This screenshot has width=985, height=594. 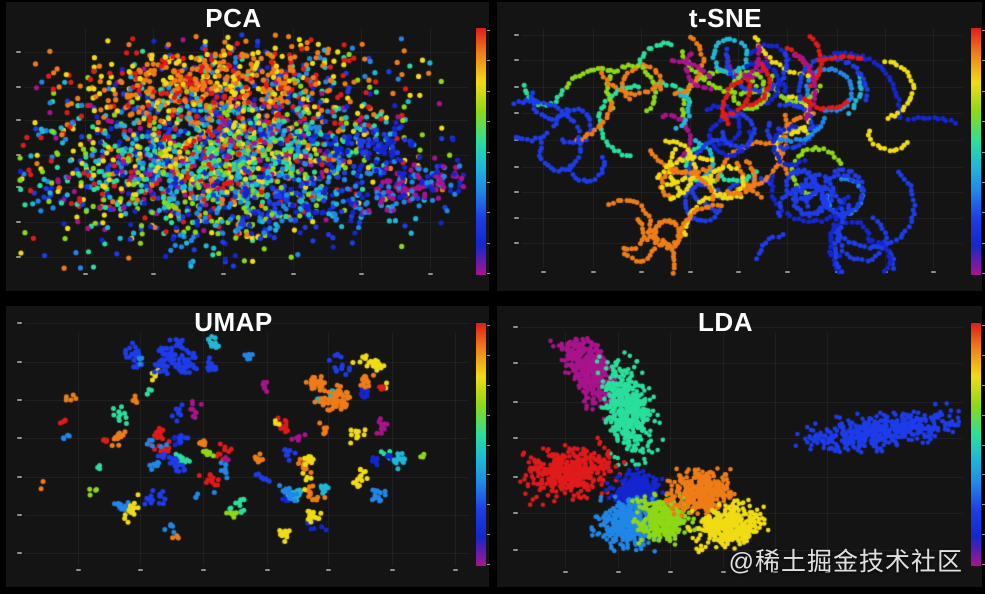 I want to click on pca-title: PCA, so click(x=233, y=18).